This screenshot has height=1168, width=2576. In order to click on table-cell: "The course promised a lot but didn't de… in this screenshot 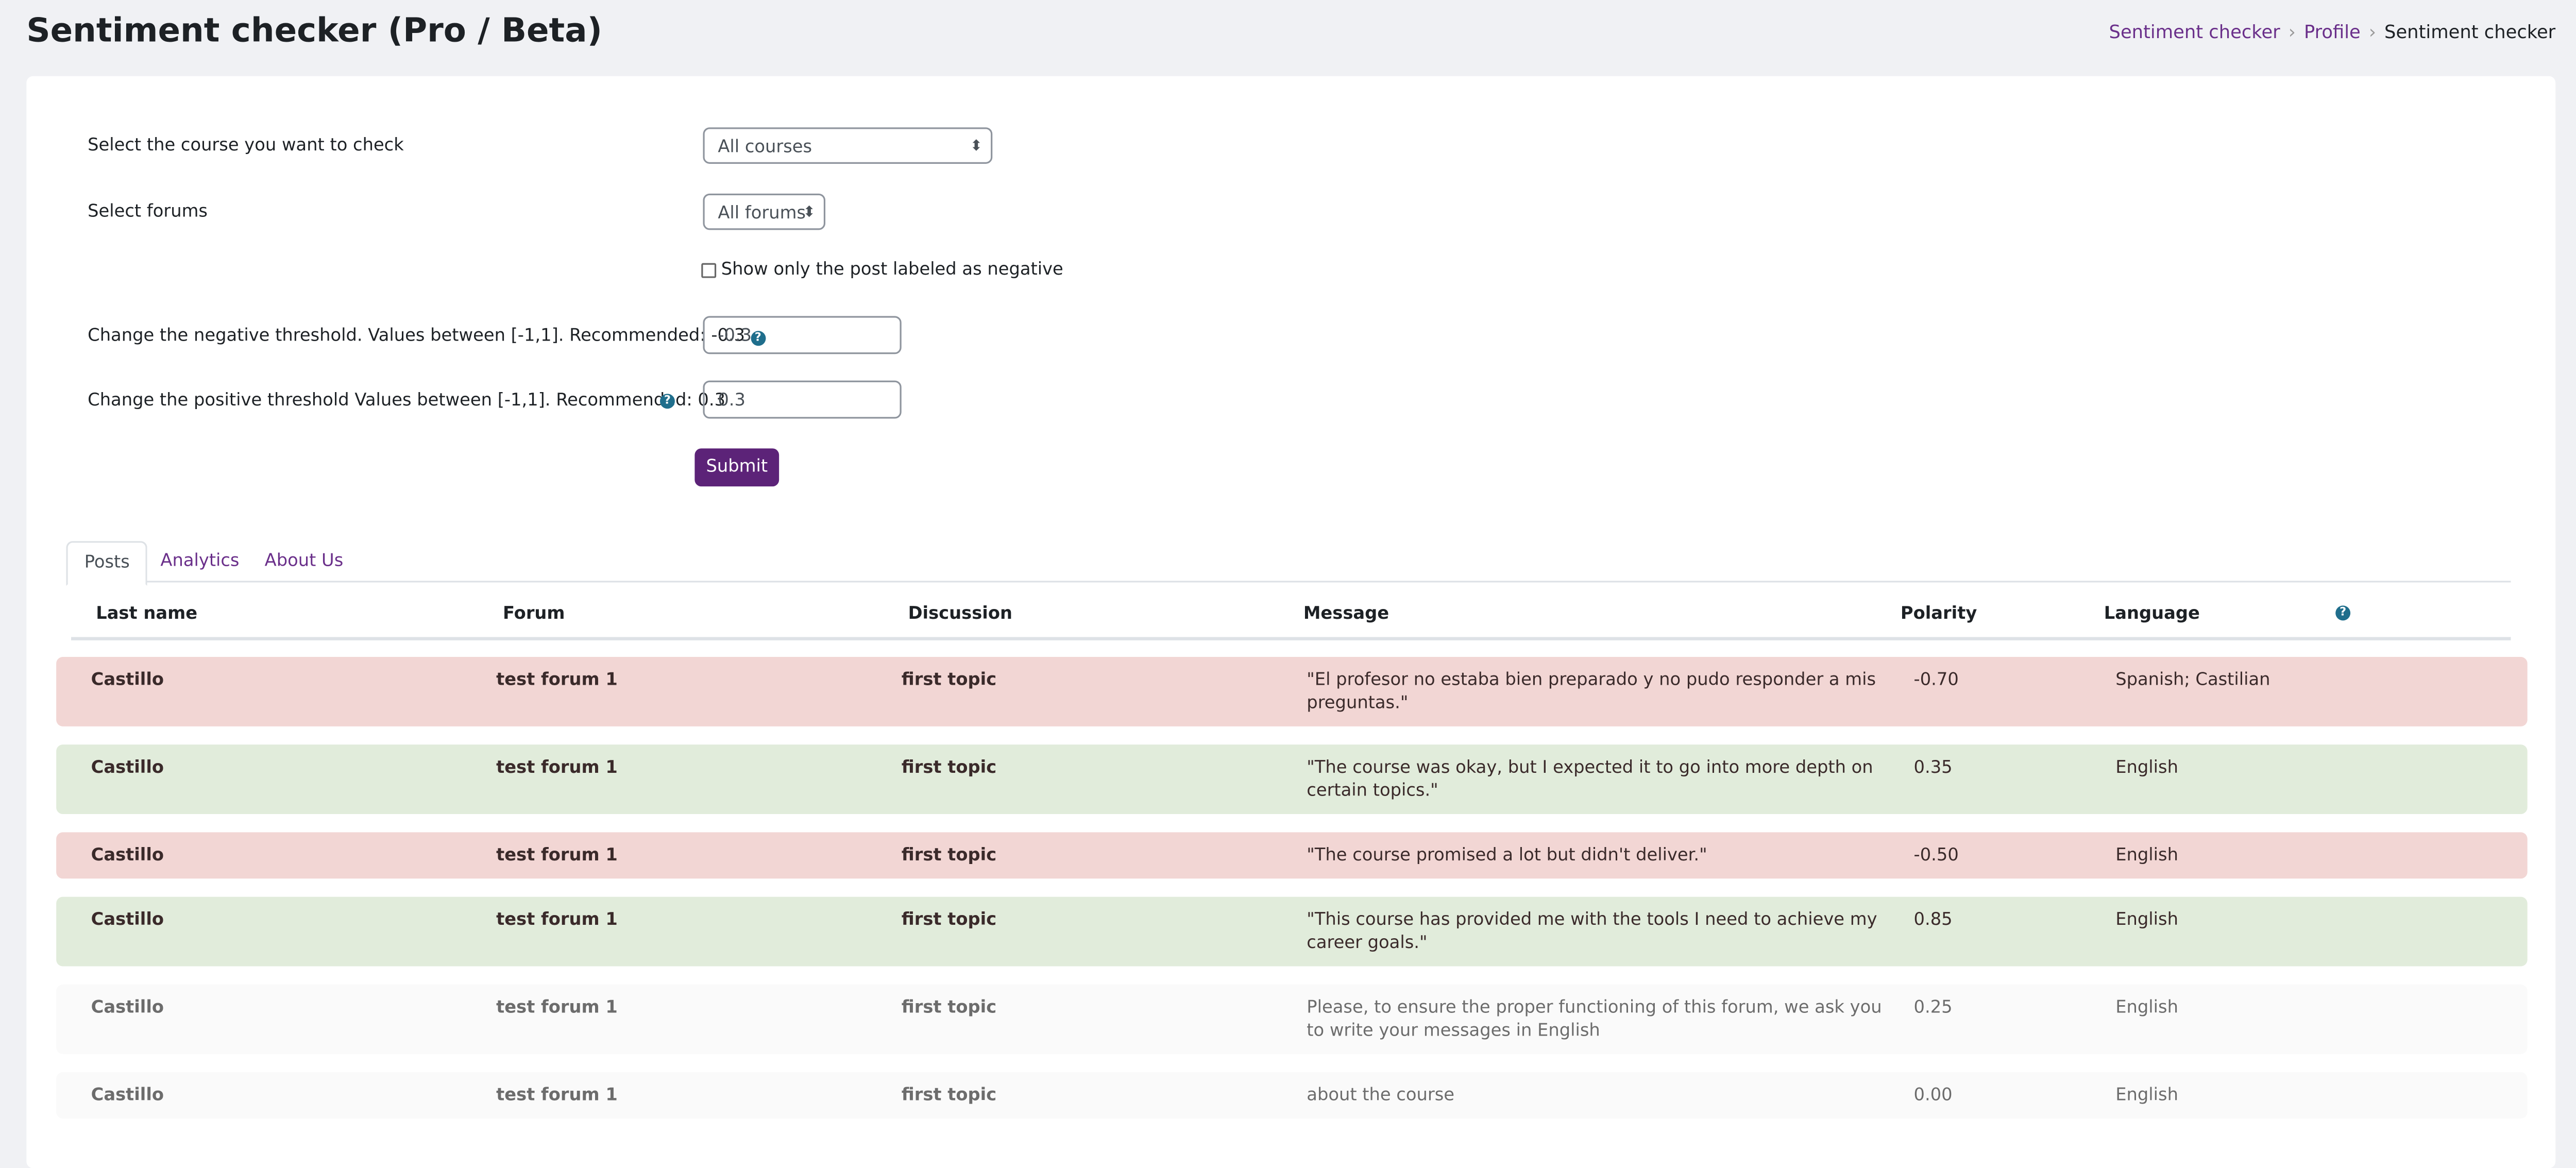, I will do `click(1507, 855)`.